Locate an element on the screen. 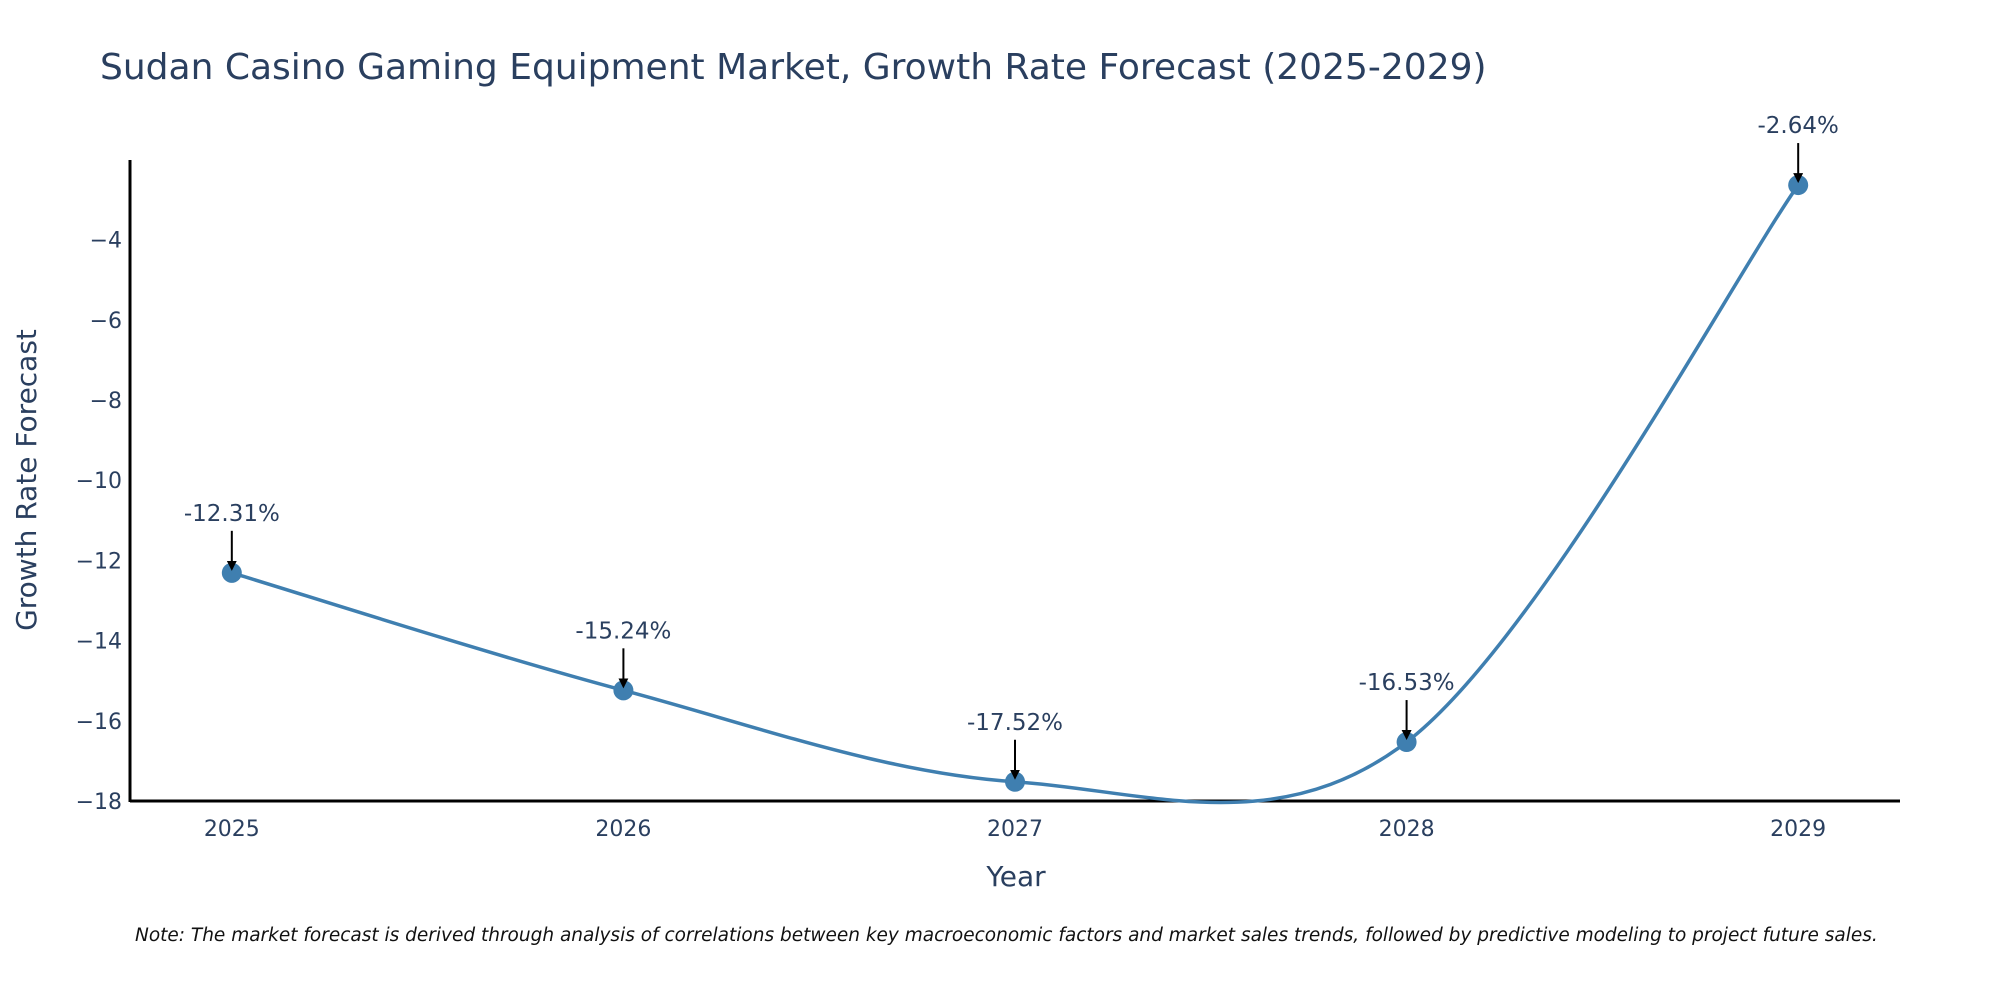  x-axis-title: Year is located at coordinates (1015, 876).